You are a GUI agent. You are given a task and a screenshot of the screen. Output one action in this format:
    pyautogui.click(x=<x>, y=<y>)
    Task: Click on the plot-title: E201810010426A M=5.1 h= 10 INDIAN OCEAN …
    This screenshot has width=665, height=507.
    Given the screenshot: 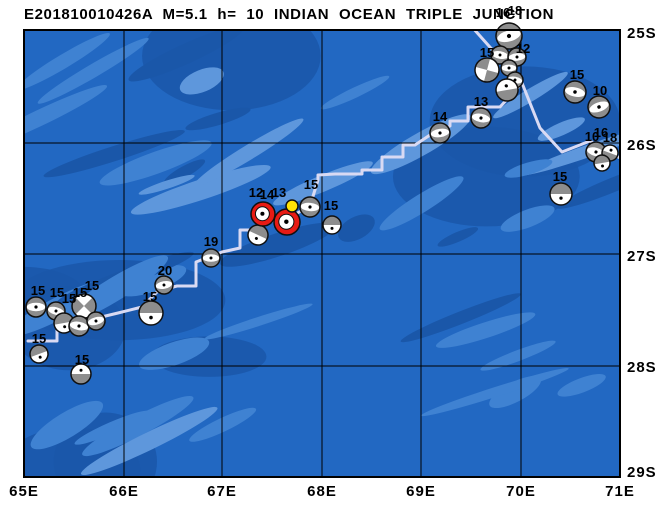 What is the action you would take?
    pyautogui.click(x=289, y=14)
    